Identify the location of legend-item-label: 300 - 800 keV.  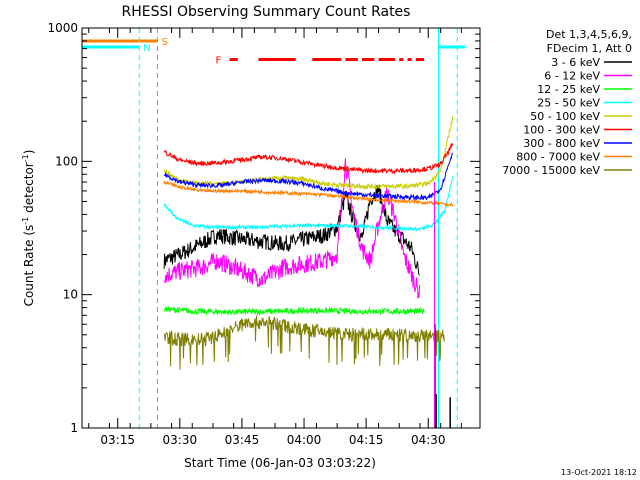
(561, 143).